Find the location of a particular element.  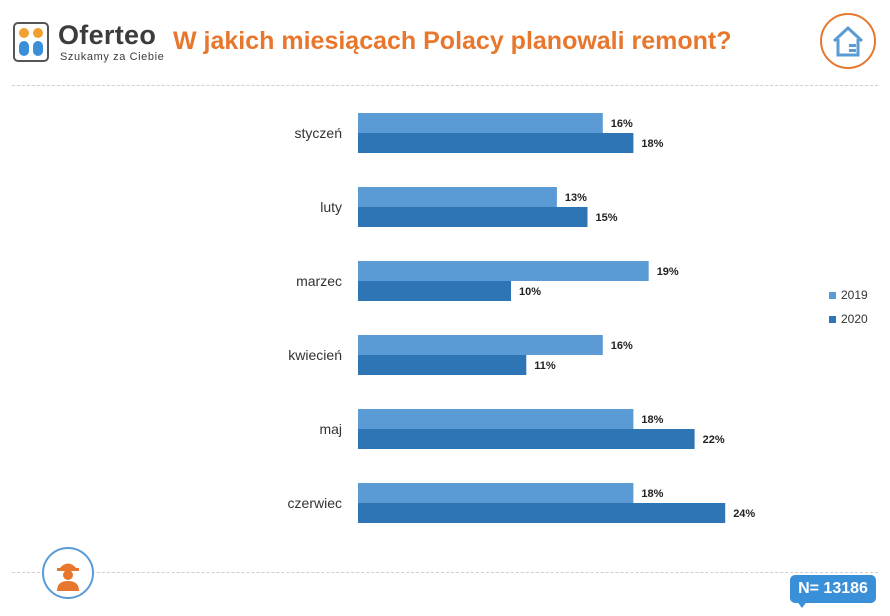

sample-size-badge: N= 13186 is located at coordinates (833, 589).